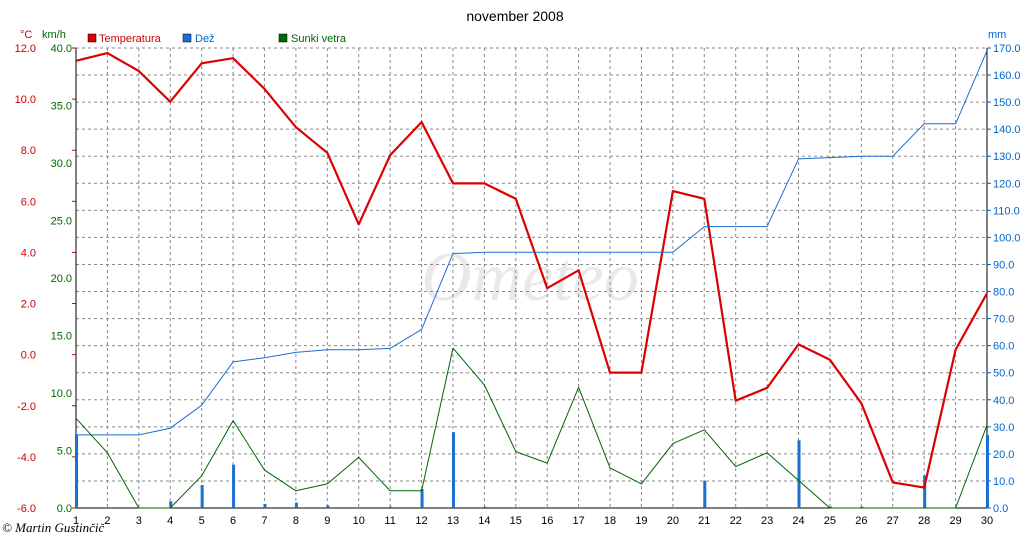 Image resolution: width=1024 pixels, height=538 pixels. Describe the element at coordinates (389, 521) in the screenshot. I see `x-tick-label: 11` at that location.